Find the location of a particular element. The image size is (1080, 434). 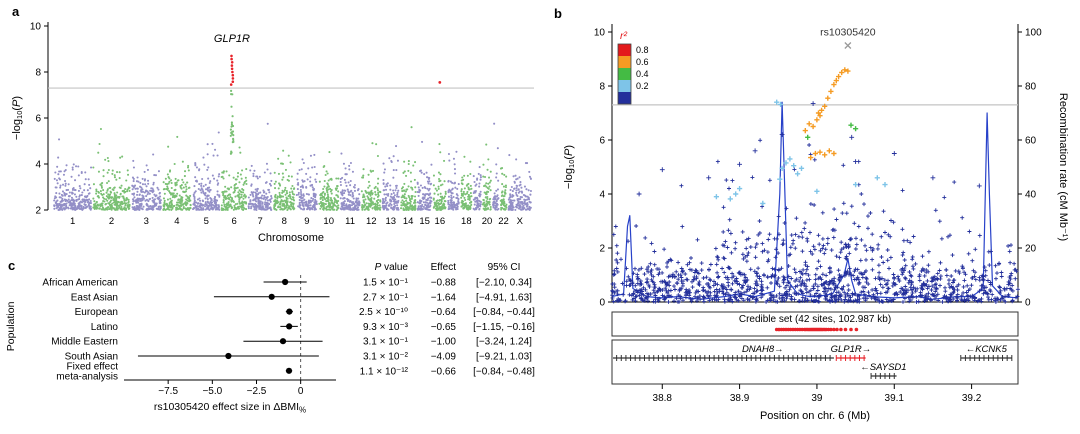

svg-text: 15 is located at coordinates (424, 221).